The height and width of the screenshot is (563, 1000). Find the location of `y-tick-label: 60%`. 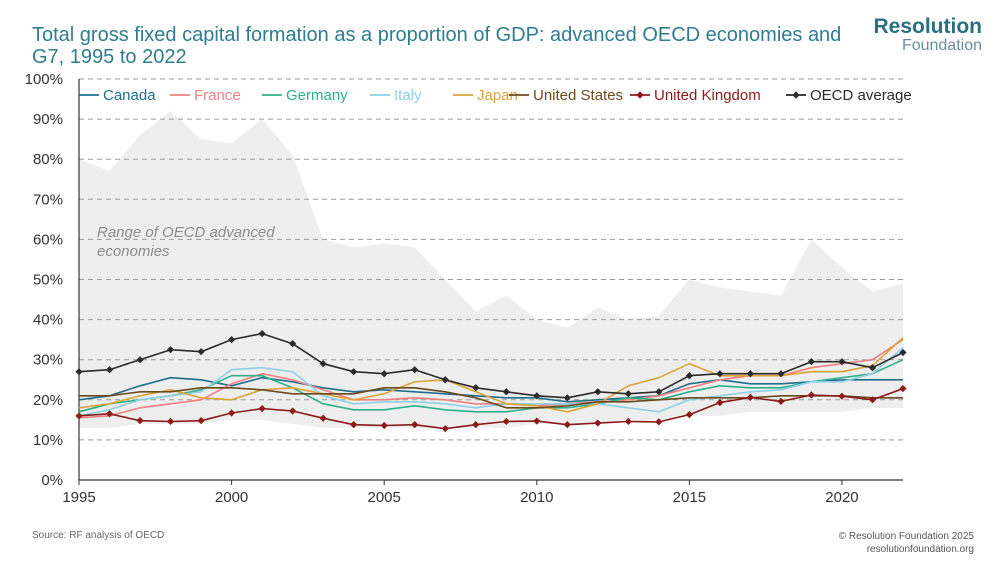

y-tick-label: 60% is located at coordinates (48, 239).